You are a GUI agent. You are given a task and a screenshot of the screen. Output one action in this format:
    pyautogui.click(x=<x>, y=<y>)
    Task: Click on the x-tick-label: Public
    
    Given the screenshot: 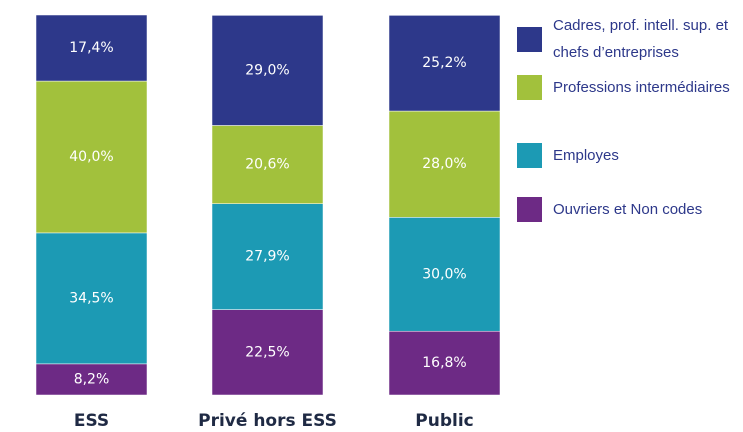 What is the action you would take?
    pyautogui.click(x=444, y=421)
    